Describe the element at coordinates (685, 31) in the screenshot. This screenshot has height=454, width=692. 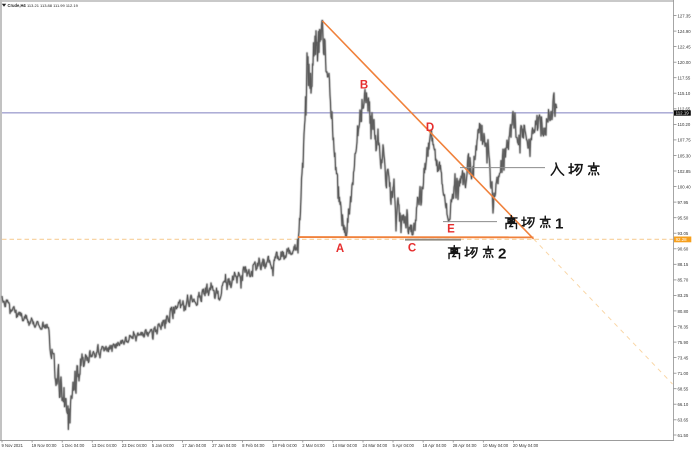
I see `svg-text: 124.90` at that location.